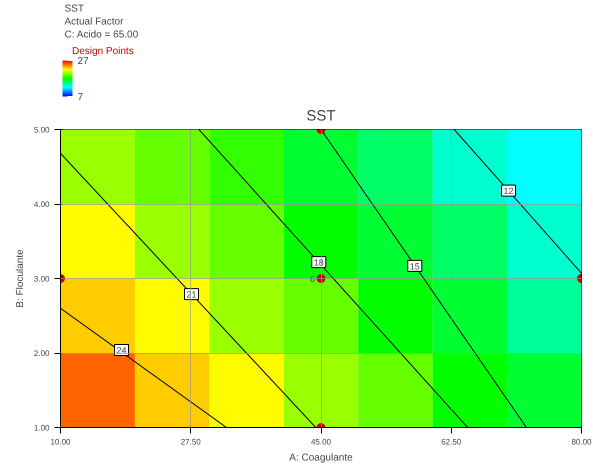 This screenshot has width=593, height=472. I want to click on x-tick-label: 62.50, so click(451, 442).